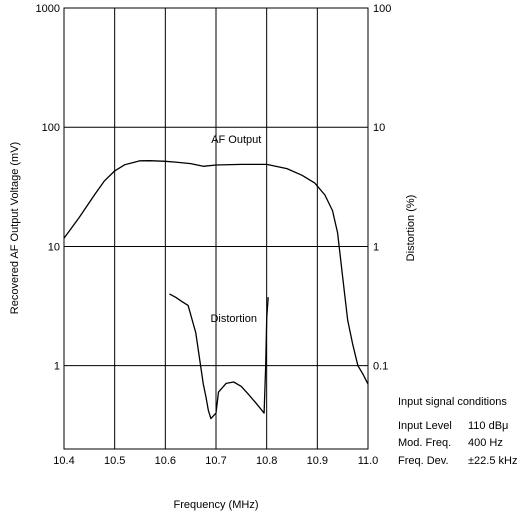 This screenshot has width=527, height=514. Describe the element at coordinates (233, 319) in the screenshot. I see `annotation-distortion: Distortion` at that location.